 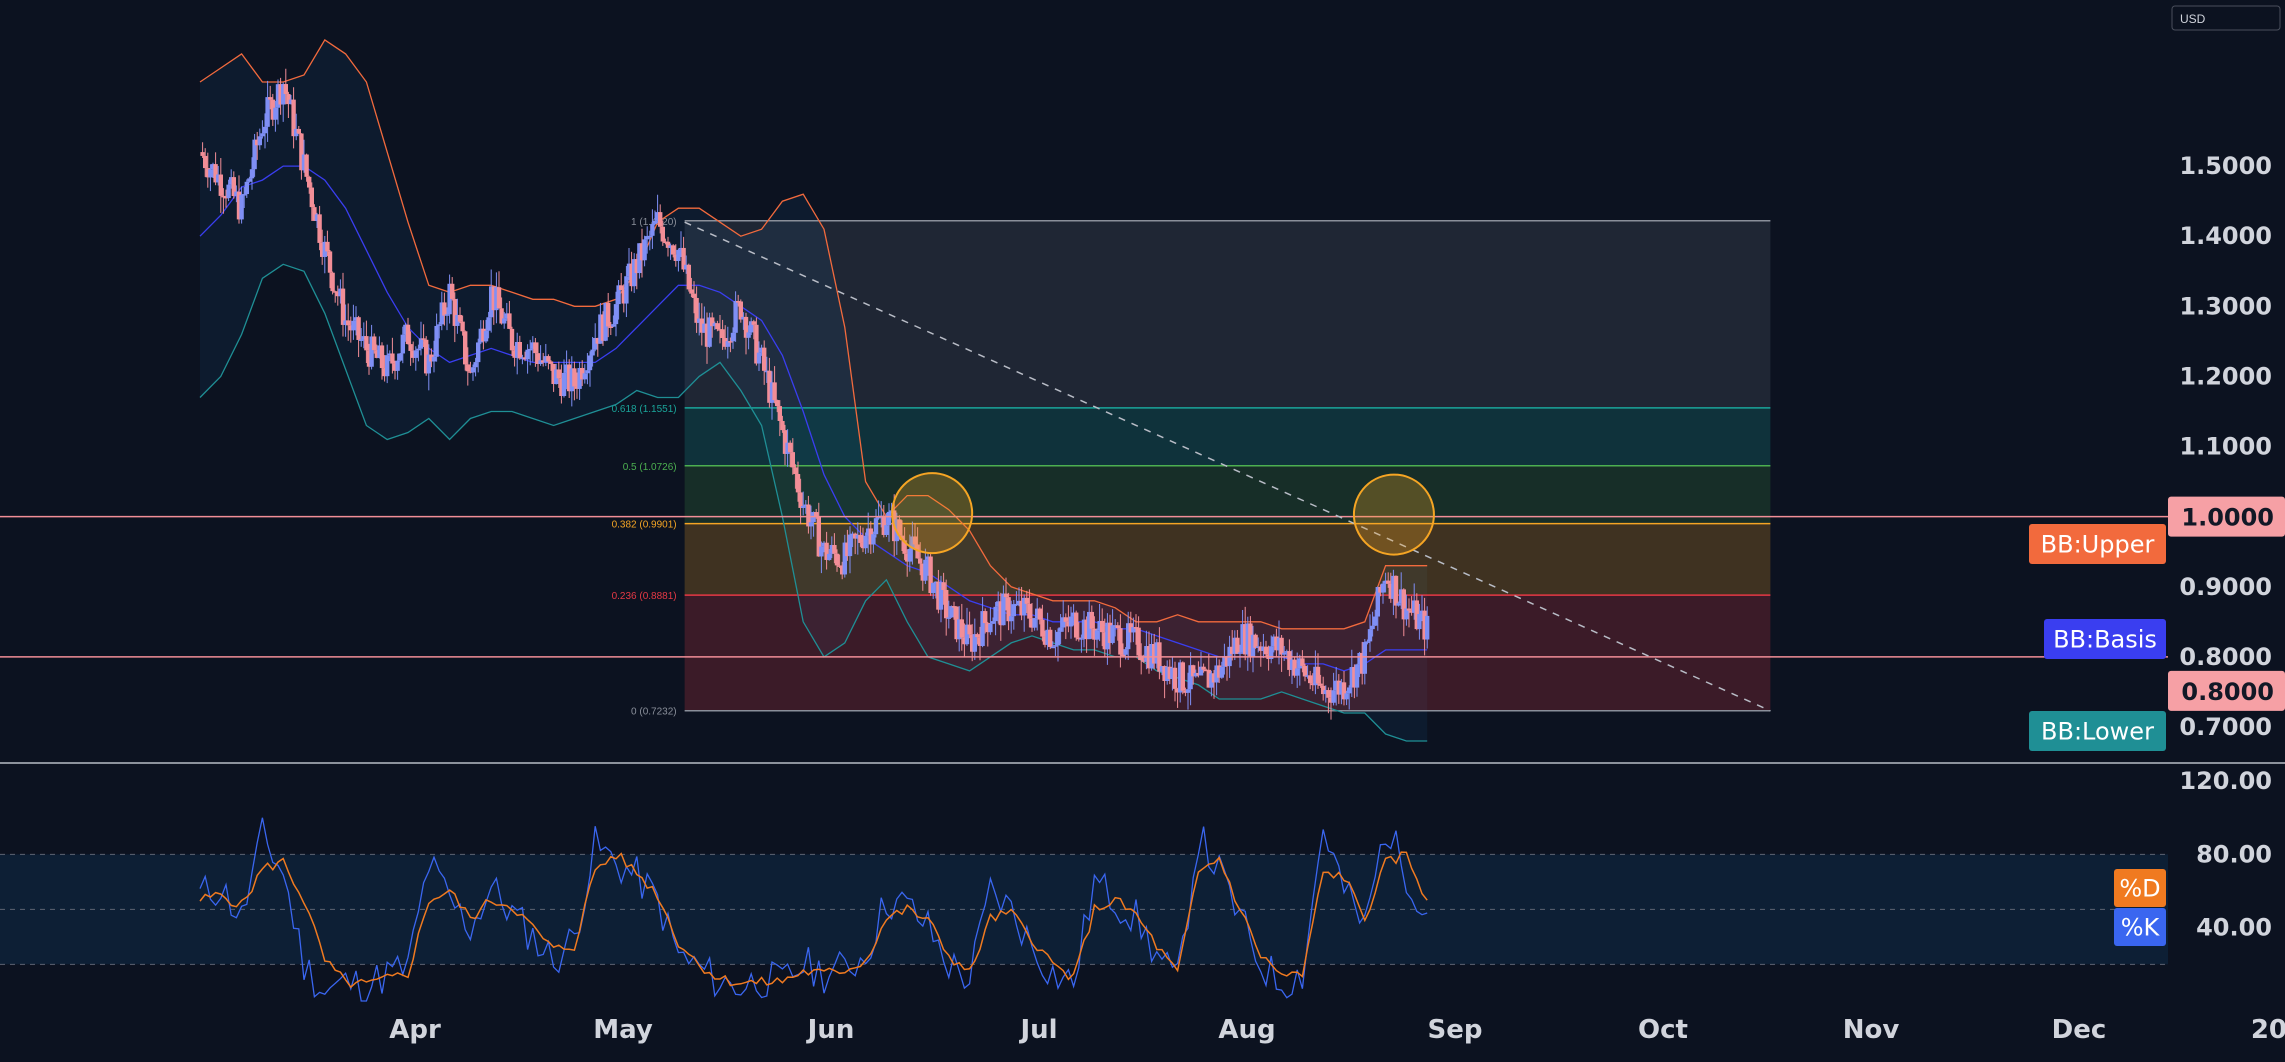 I want to click on highlight-circles, so click(x=1163, y=514).